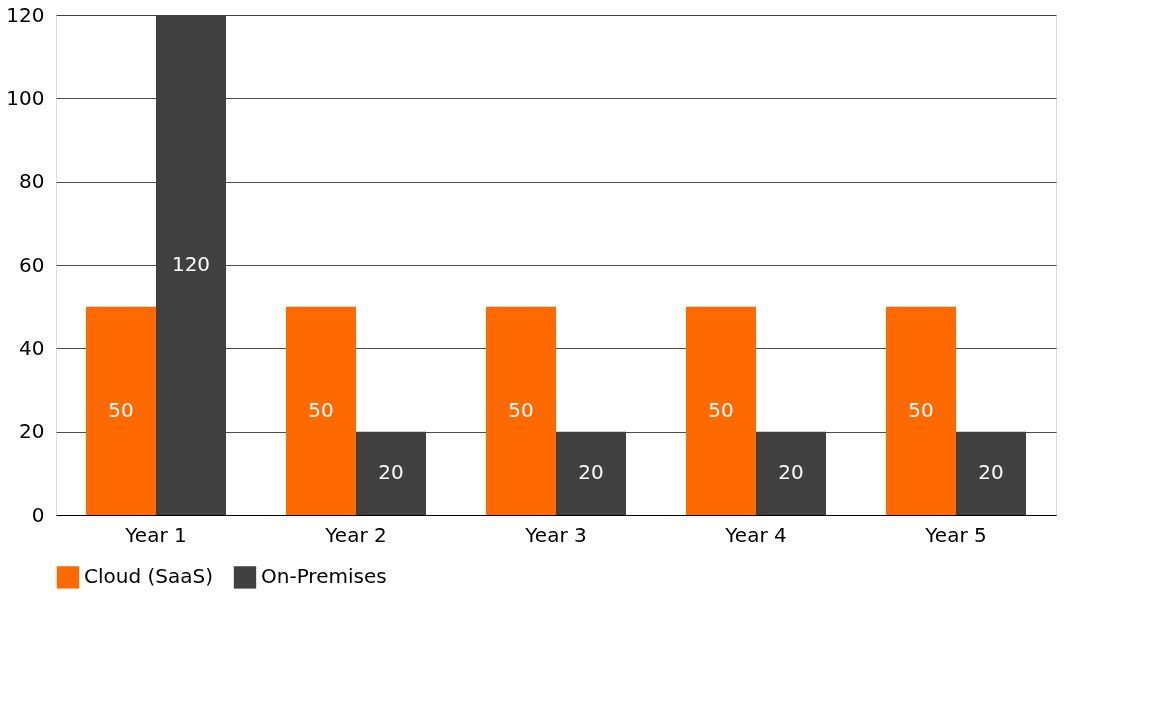  Describe the element at coordinates (955, 534) in the screenshot. I see `x-tick-label: Year 5` at that location.